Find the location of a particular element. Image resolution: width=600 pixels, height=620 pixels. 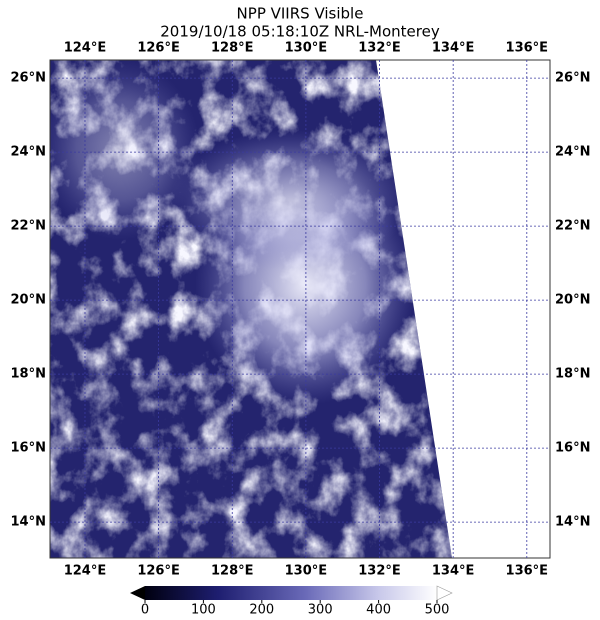

colorbar-over is located at coordinates (444, 593).